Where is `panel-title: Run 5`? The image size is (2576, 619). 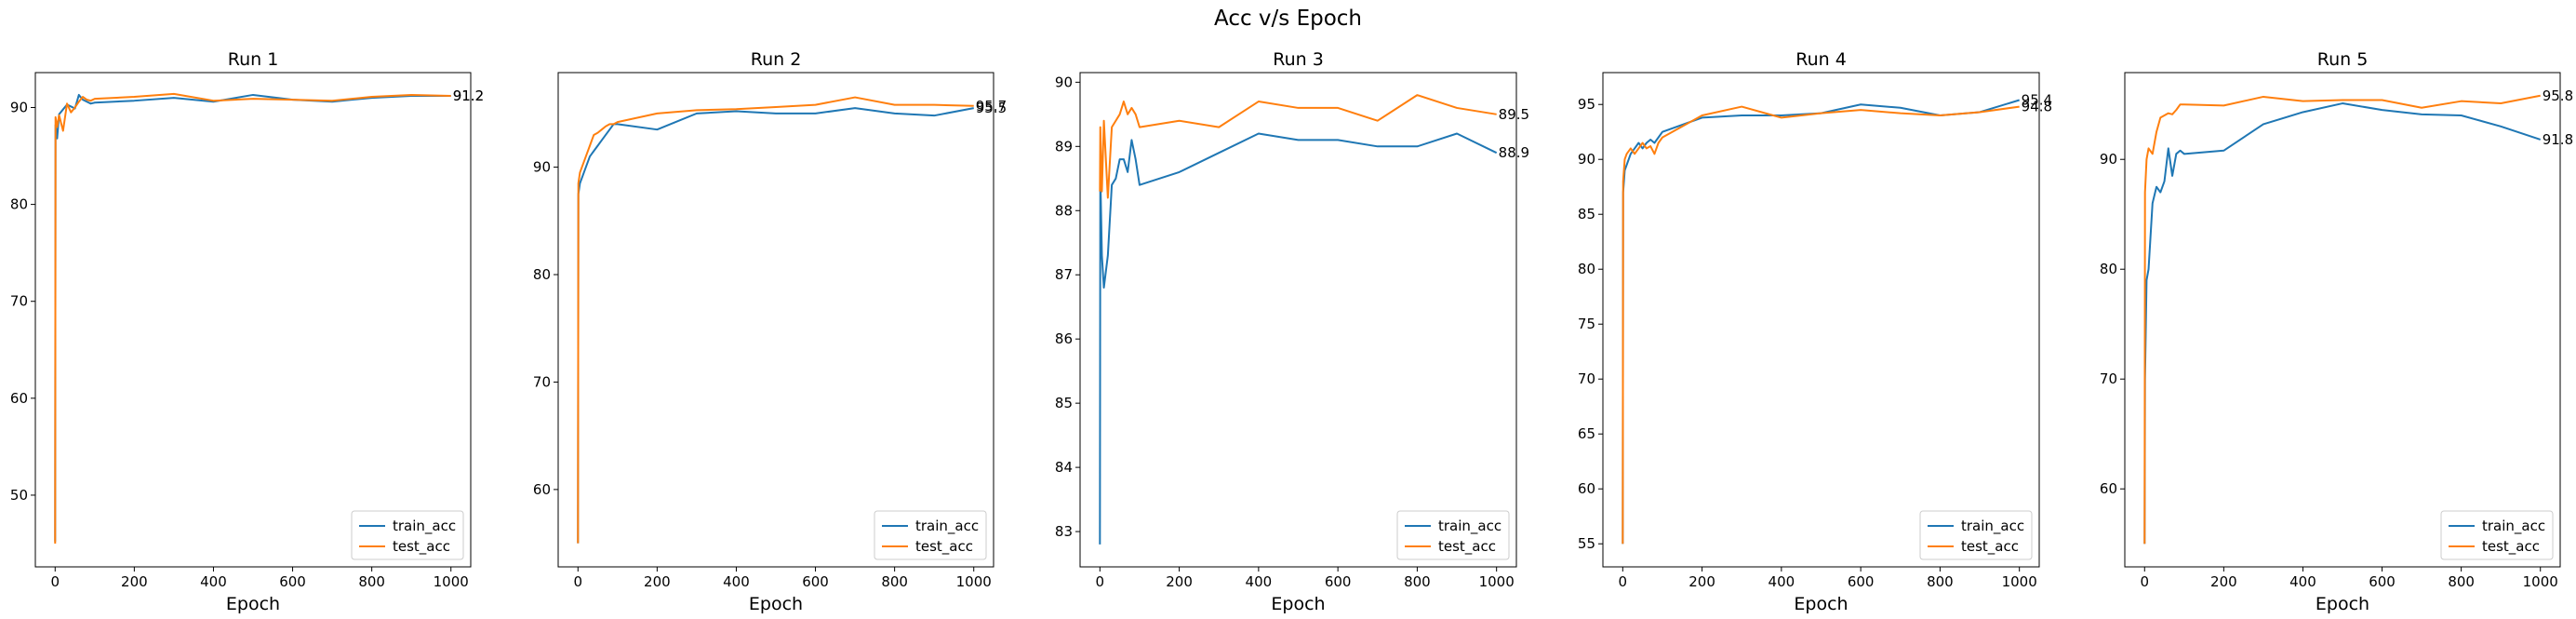
panel-title: Run 5 is located at coordinates (2343, 59).